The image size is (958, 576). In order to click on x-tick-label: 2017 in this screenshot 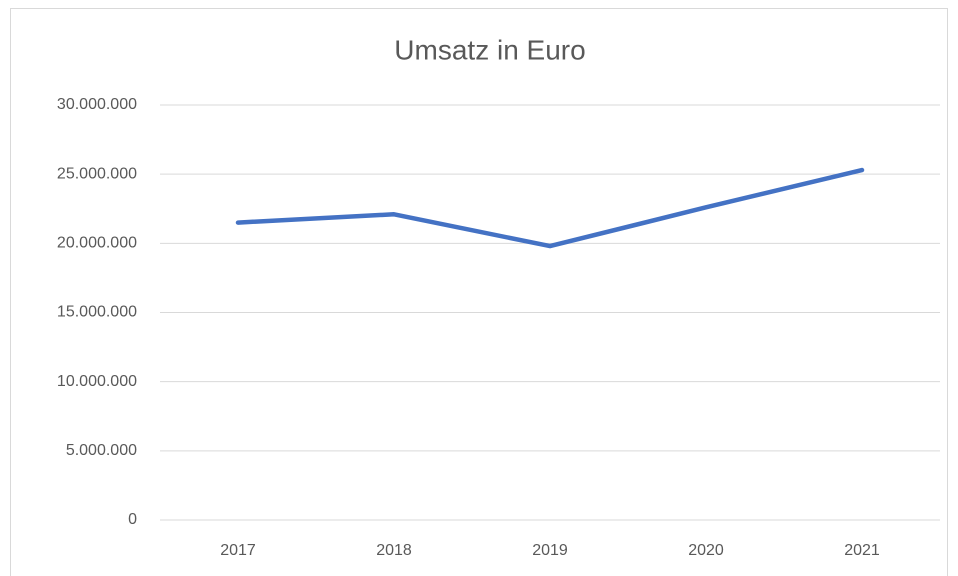, I will do `click(238, 550)`.